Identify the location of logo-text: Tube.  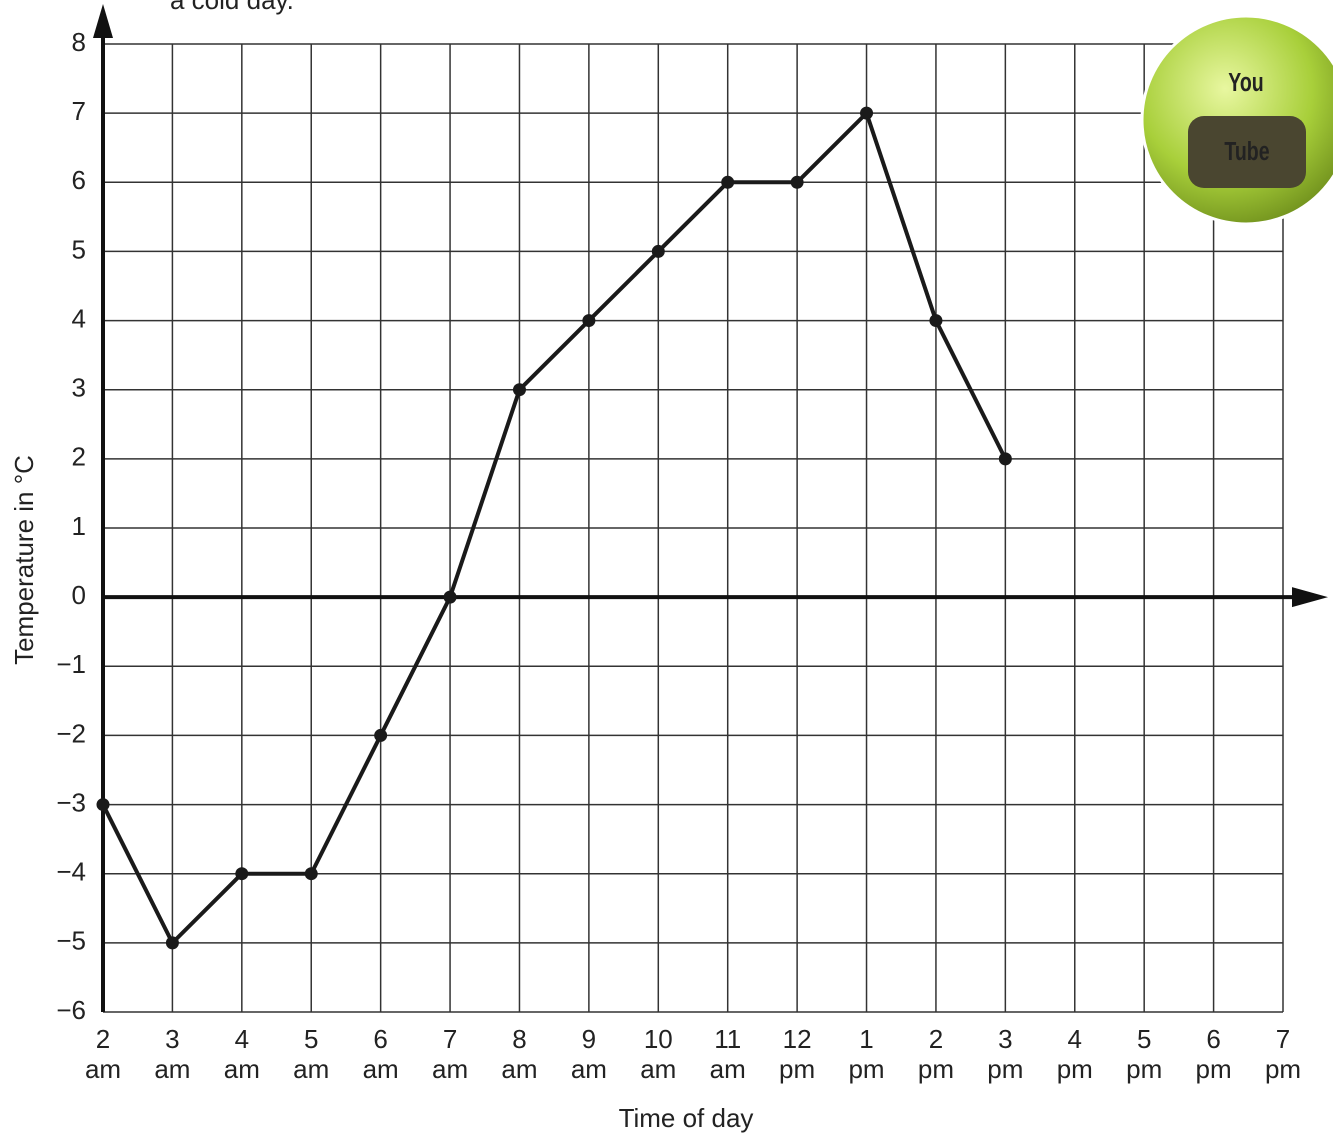
(1246, 150).